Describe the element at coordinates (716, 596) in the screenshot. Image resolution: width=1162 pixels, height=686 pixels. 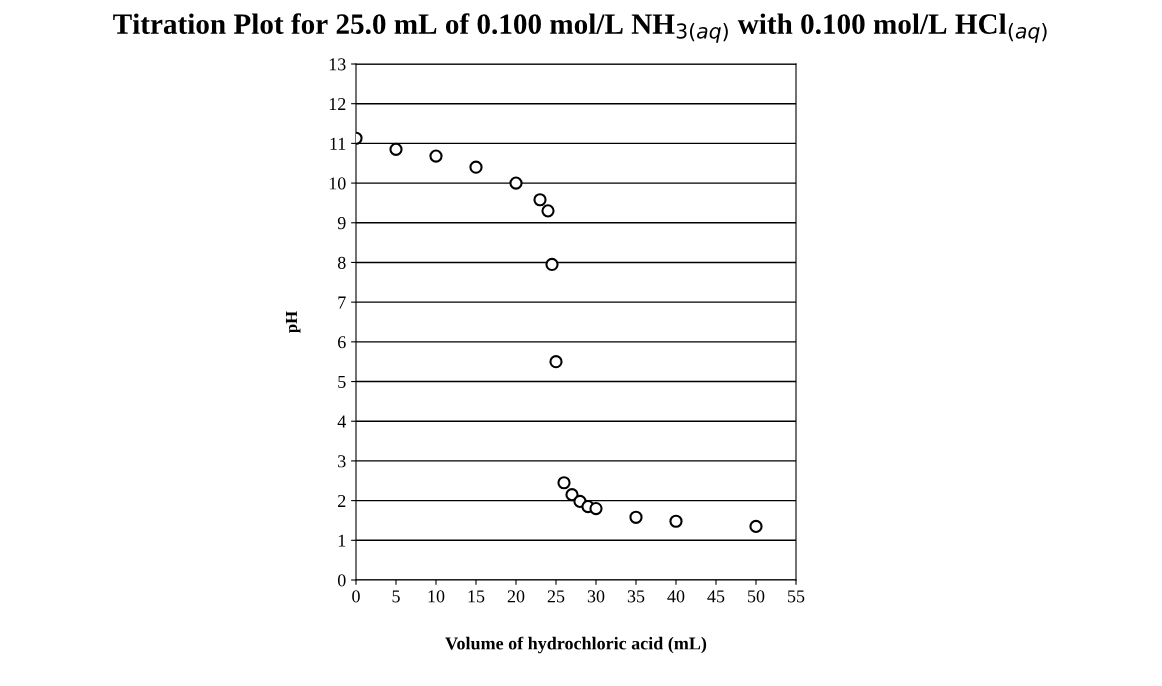
I see `x-tick-label: 45` at that location.